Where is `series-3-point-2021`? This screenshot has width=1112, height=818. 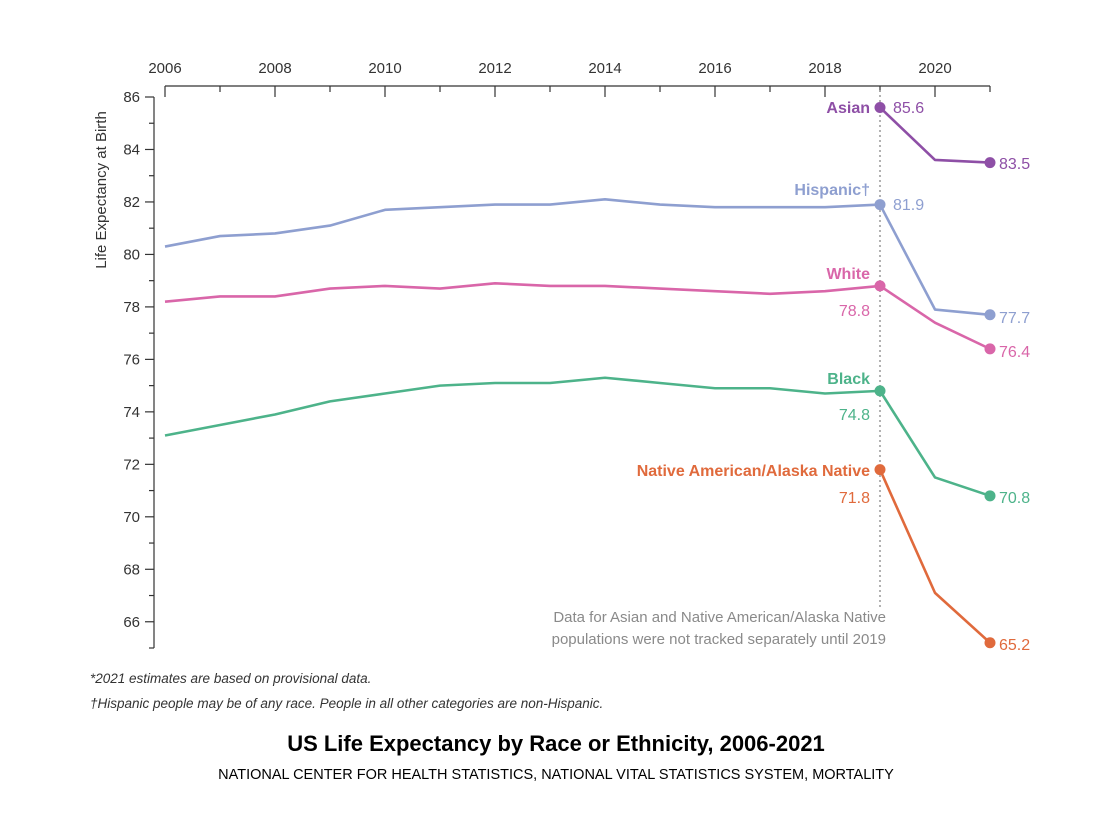
series-3-point-2021 is located at coordinates (990, 496).